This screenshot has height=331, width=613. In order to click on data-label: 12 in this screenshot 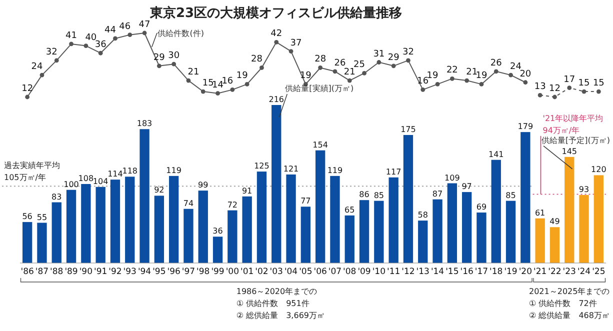, I will do `click(554, 89)`.